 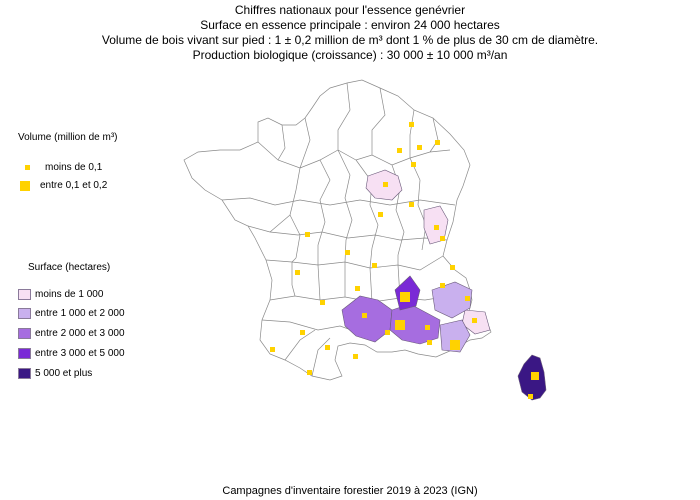 What do you see at coordinates (80, 353) in the screenshot?
I see `surface-legend-label-4: entre 3 000 et 5 000` at bounding box center [80, 353].